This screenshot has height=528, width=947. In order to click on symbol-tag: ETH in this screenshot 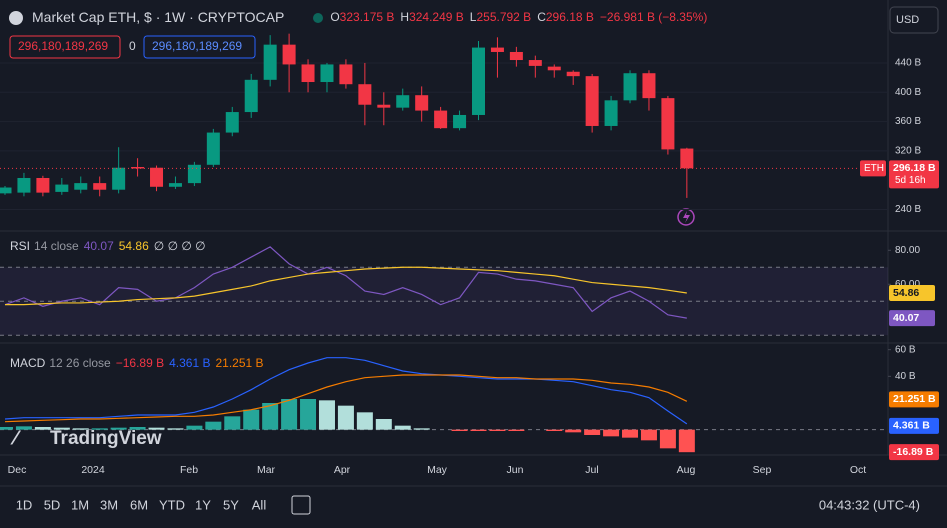, I will do `click(874, 168)`.